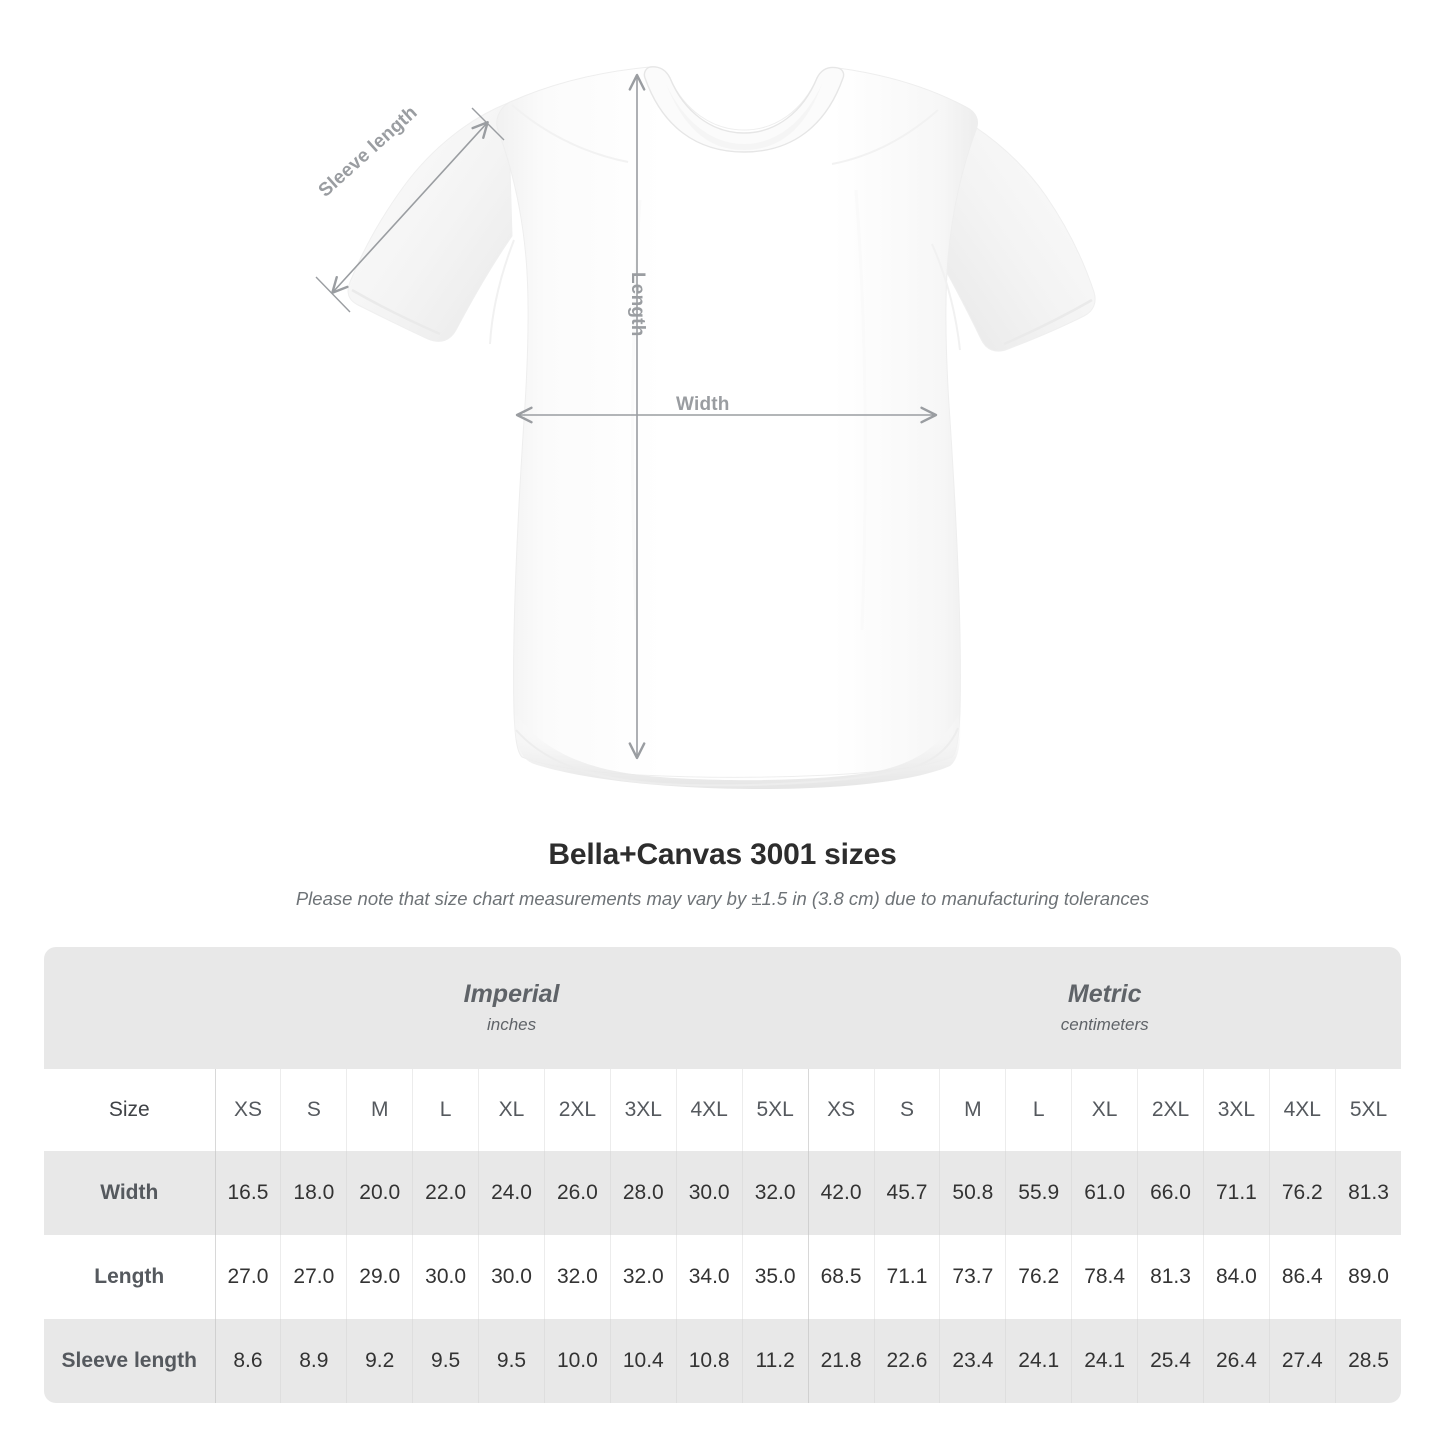 This screenshot has width=1445, height=1445. What do you see at coordinates (247, 1193) in the screenshot?
I see `measurement-cell: 16.5` at bounding box center [247, 1193].